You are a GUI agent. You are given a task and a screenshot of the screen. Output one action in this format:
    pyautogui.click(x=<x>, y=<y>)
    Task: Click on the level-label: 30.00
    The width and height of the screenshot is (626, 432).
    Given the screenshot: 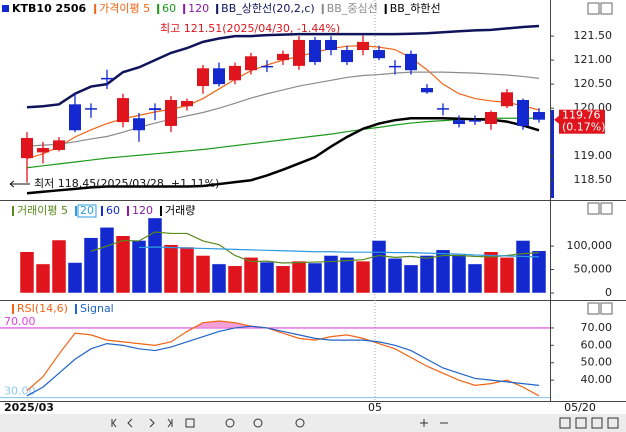 What is the action you would take?
    pyautogui.click(x=20, y=391)
    